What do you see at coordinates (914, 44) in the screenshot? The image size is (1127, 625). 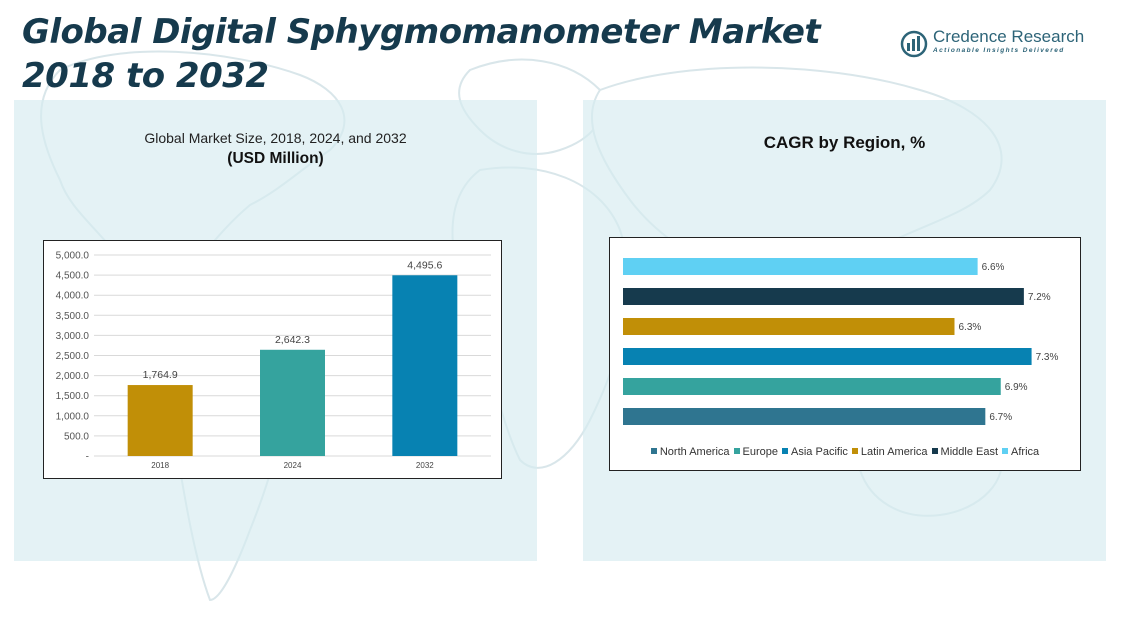 I see `credence-logo-icon` at bounding box center [914, 44].